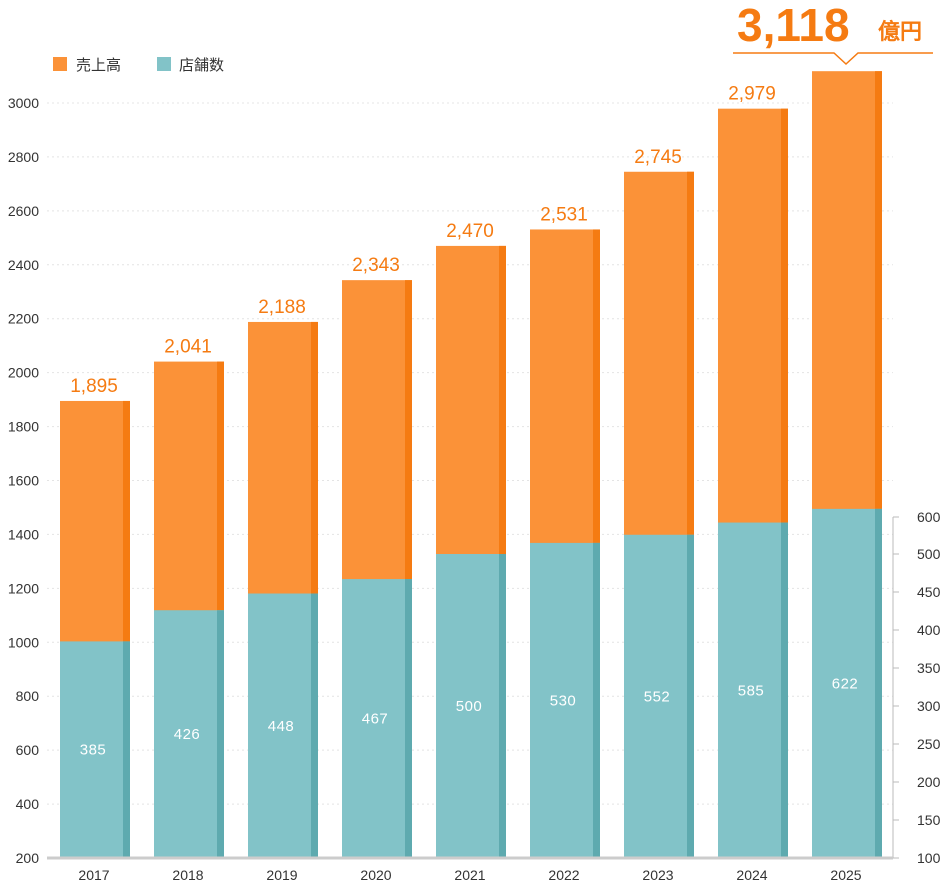  Describe the element at coordinates (23, 534) in the screenshot. I see `left-tick-label: 1400` at that location.